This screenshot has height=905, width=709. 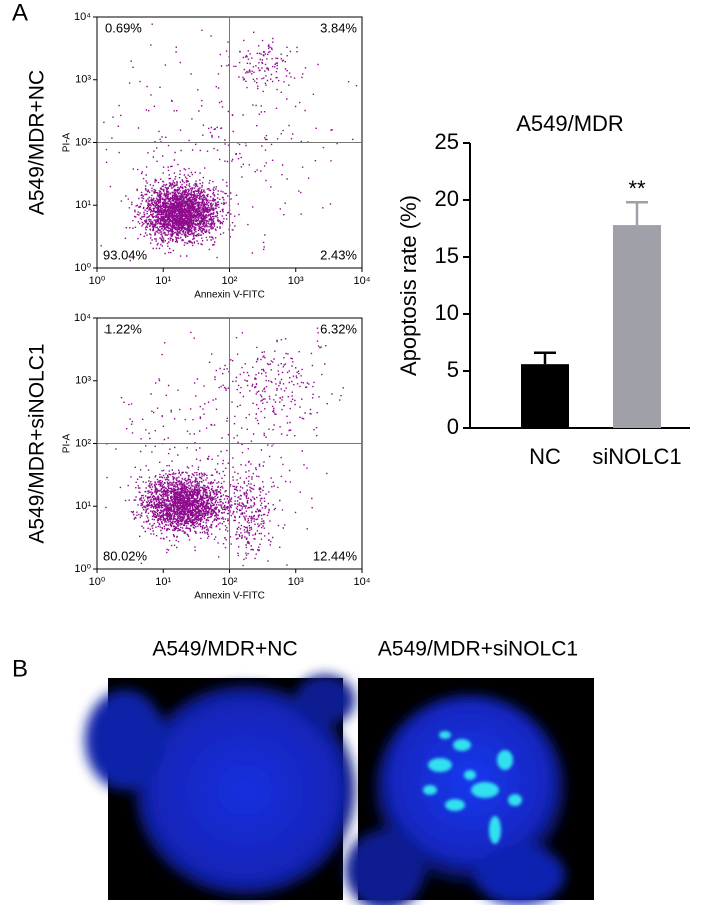 I want to click on quadrant-label: 93.04%, so click(x=125, y=254).